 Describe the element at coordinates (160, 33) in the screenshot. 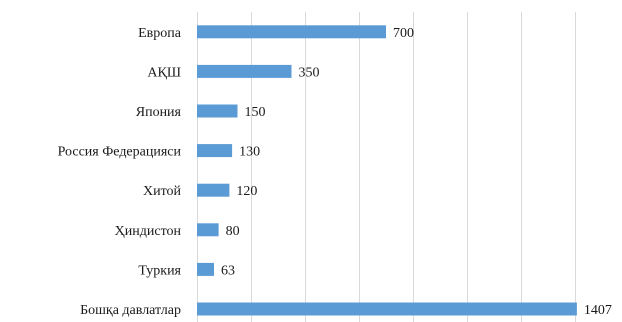

I see `category-label: Европа` at that location.